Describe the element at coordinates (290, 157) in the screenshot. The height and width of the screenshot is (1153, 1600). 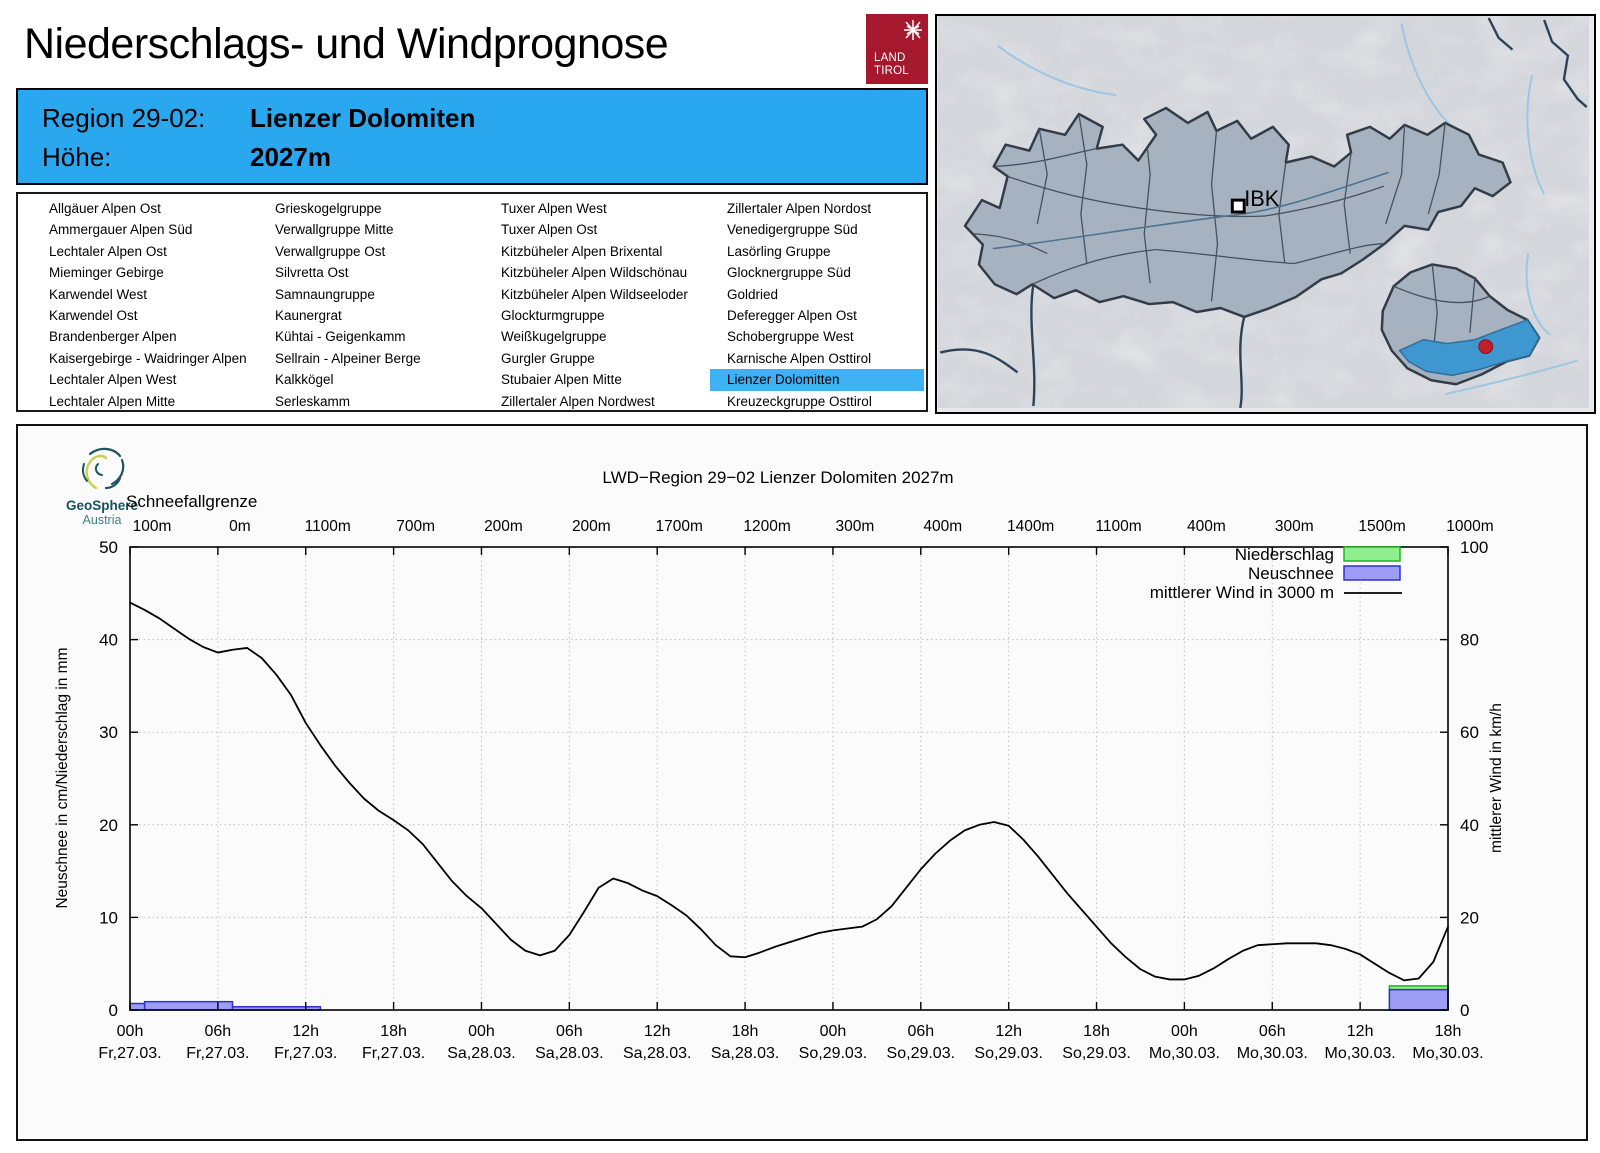
I see `altitude-value: 2027m` at that location.